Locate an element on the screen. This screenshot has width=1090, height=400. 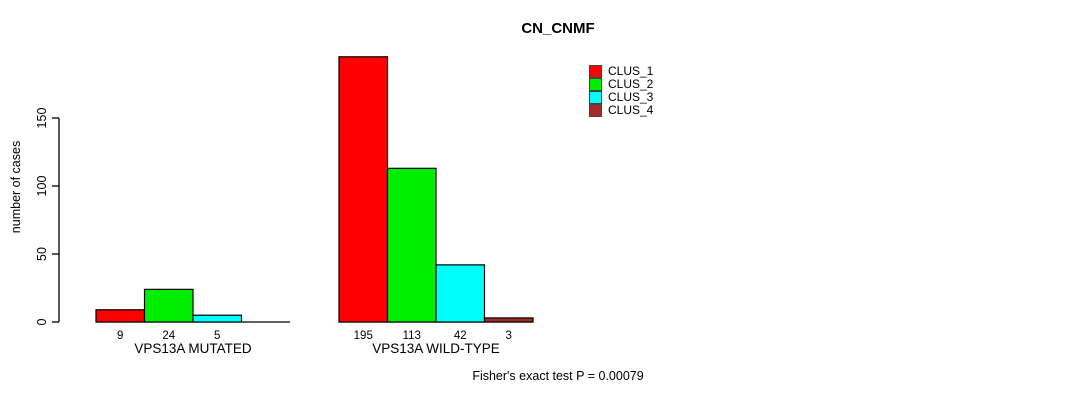
y-axis-title: number of cases is located at coordinates (16, 187).